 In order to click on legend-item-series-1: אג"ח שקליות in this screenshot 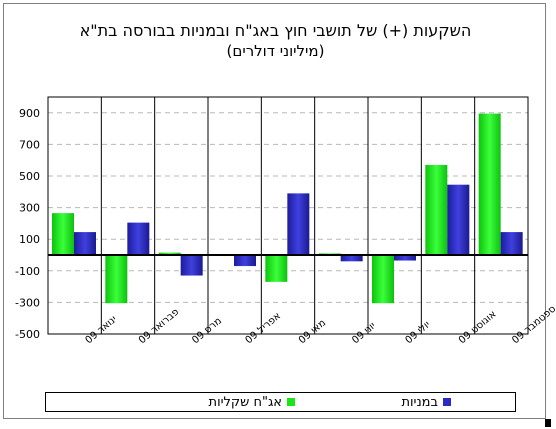, I will do `click(252, 402)`.